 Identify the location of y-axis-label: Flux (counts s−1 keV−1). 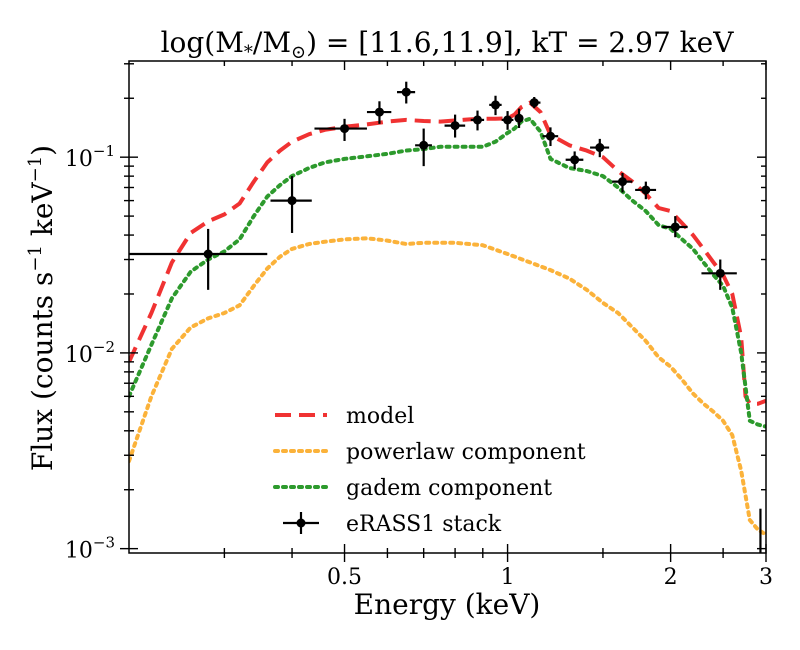
(42, 308).